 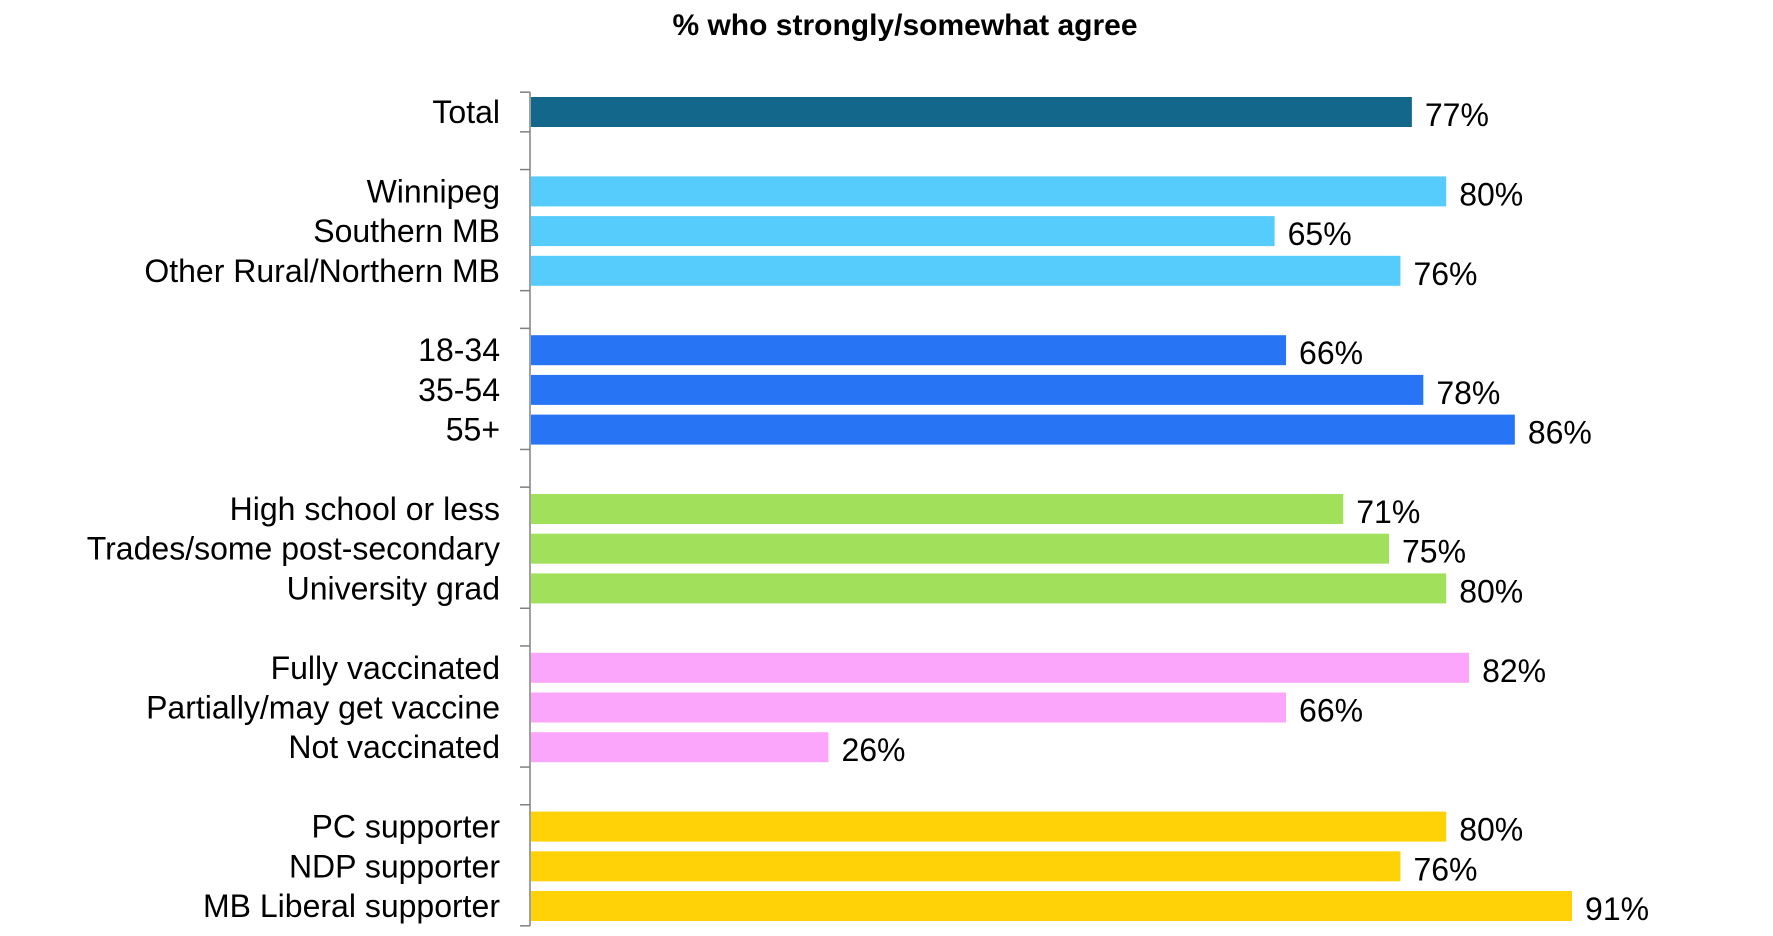 I want to click on category-label: Not vaccinated, so click(x=394, y=747).